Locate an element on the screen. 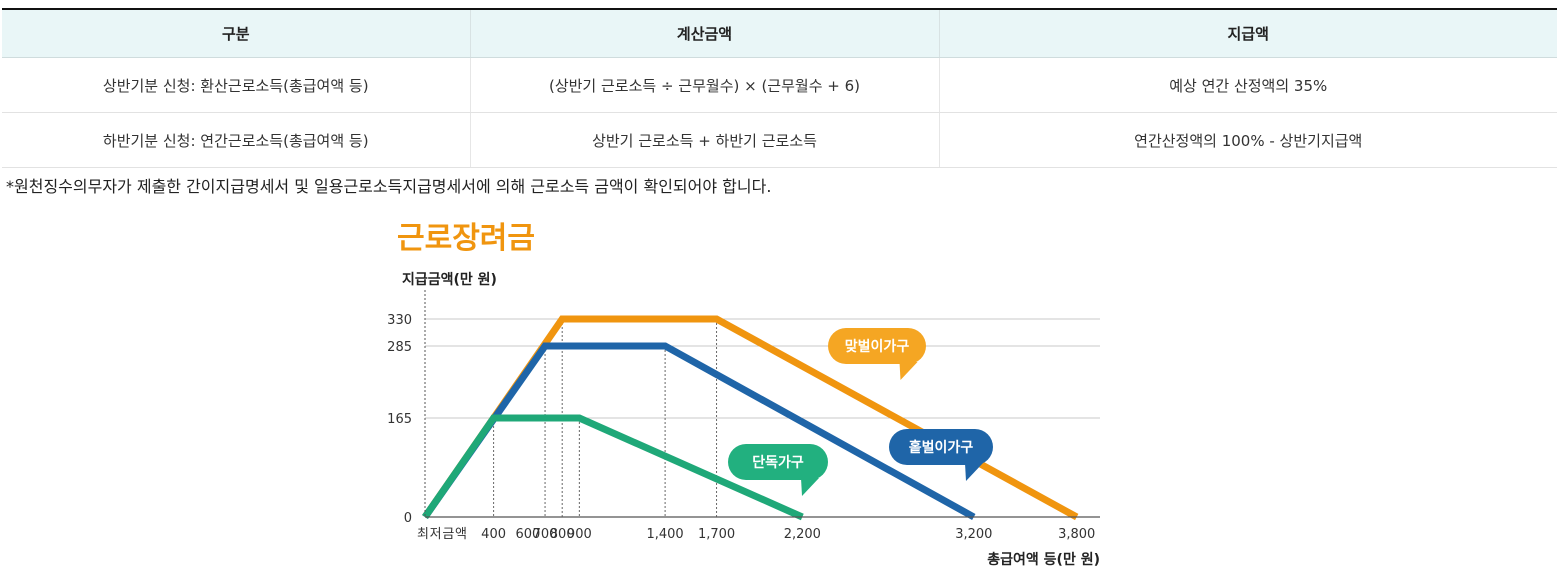 The height and width of the screenshot is (572, 1557). x-tick-label: 최저금액 is located at coordinates (442, 534).